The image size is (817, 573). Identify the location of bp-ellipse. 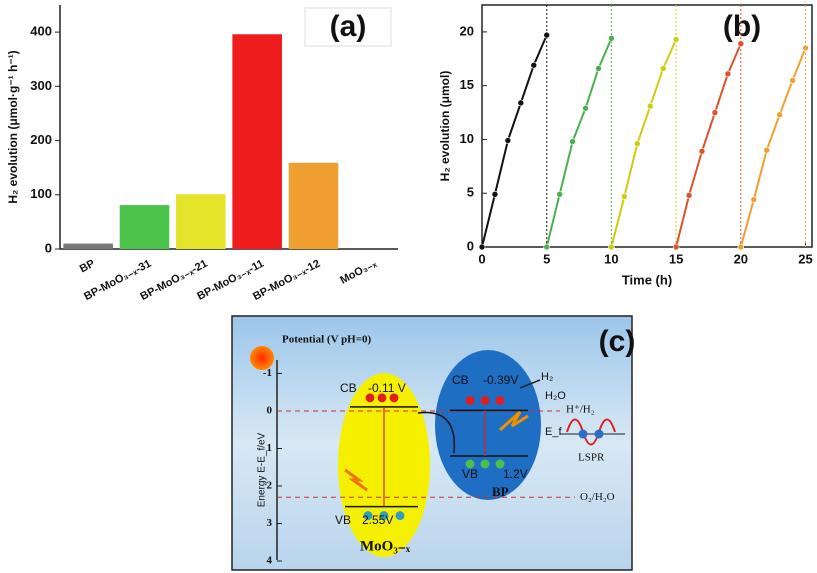
(488, 425).